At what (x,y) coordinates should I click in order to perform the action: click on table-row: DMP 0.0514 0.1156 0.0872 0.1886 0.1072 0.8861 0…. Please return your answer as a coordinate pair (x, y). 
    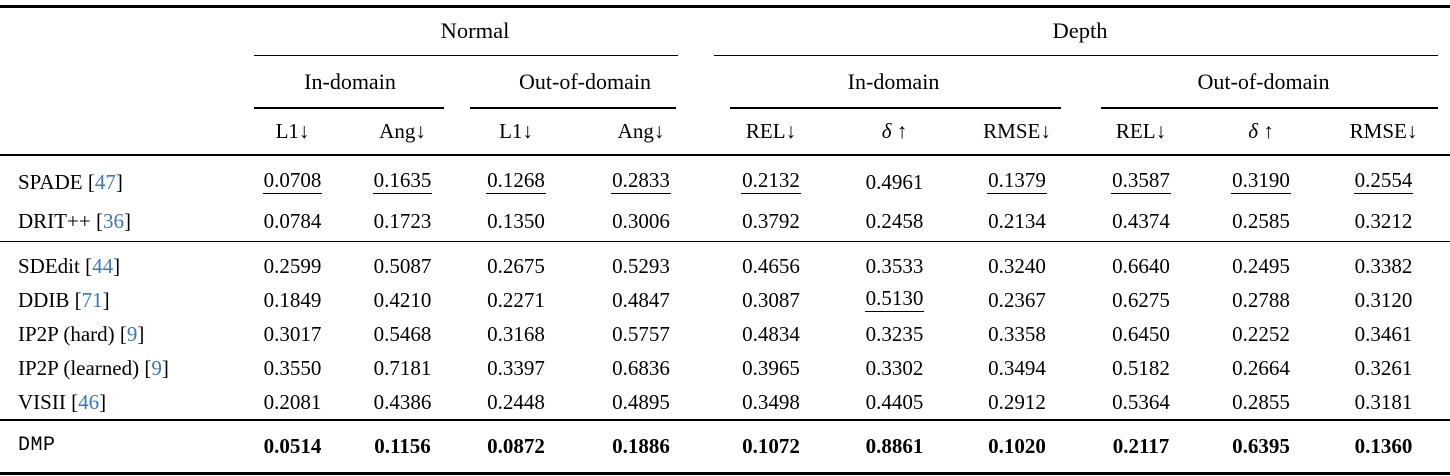
    Looking at the image, I should click on (725, 446).